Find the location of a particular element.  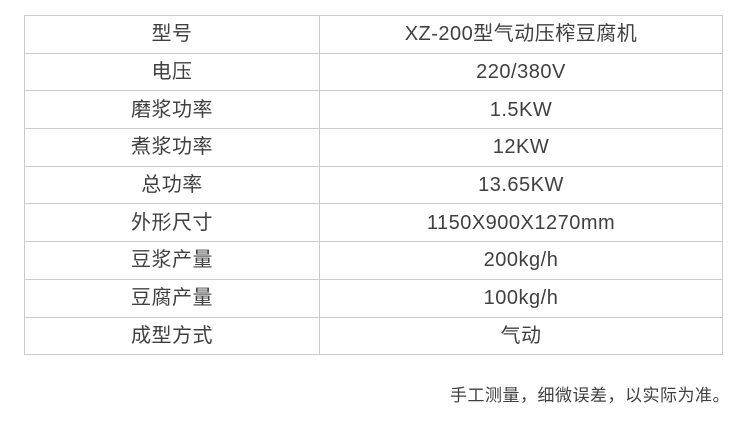

spec-row: 总功率 13.65KW is located at coordinates (373, 185).